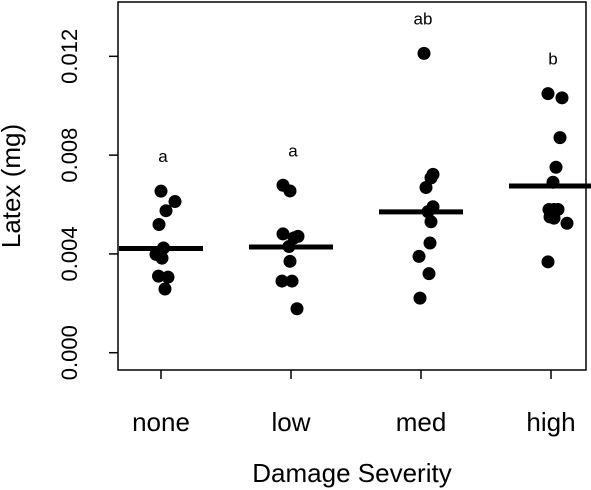 The image size is (591, 490). I want to click on x-axis-label: Damage Severity, so click(351, 473).